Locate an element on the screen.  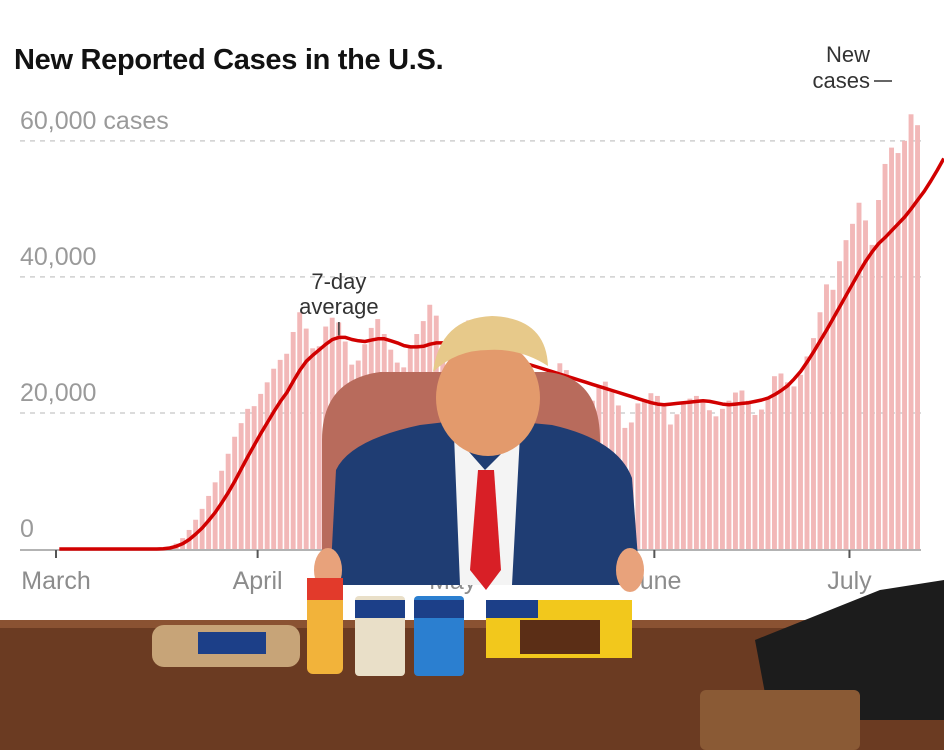
new-cases-annotation-text: New is located at coordinates (848, 54).